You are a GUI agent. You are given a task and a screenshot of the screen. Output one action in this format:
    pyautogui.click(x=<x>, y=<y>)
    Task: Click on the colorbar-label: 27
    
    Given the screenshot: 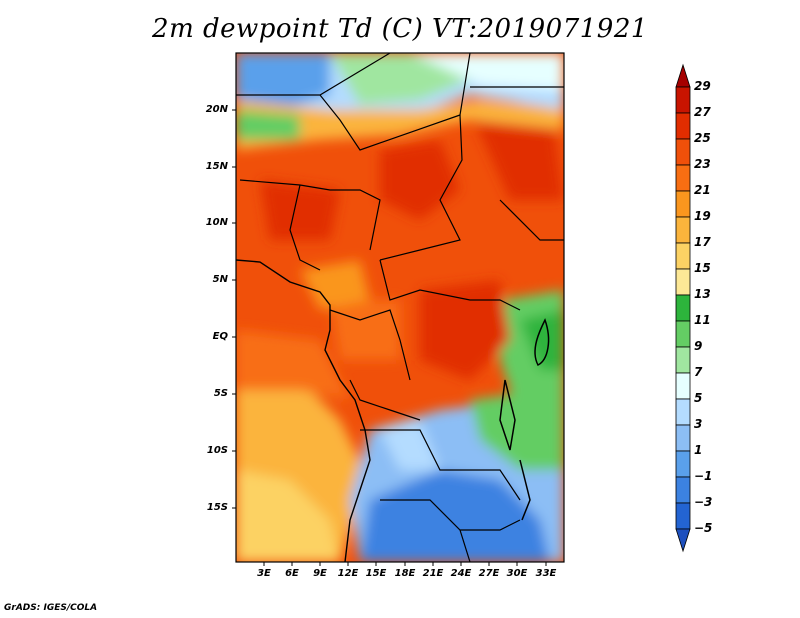 What is the action you would take?
    pyautogui.click(x=702, y=112)
    